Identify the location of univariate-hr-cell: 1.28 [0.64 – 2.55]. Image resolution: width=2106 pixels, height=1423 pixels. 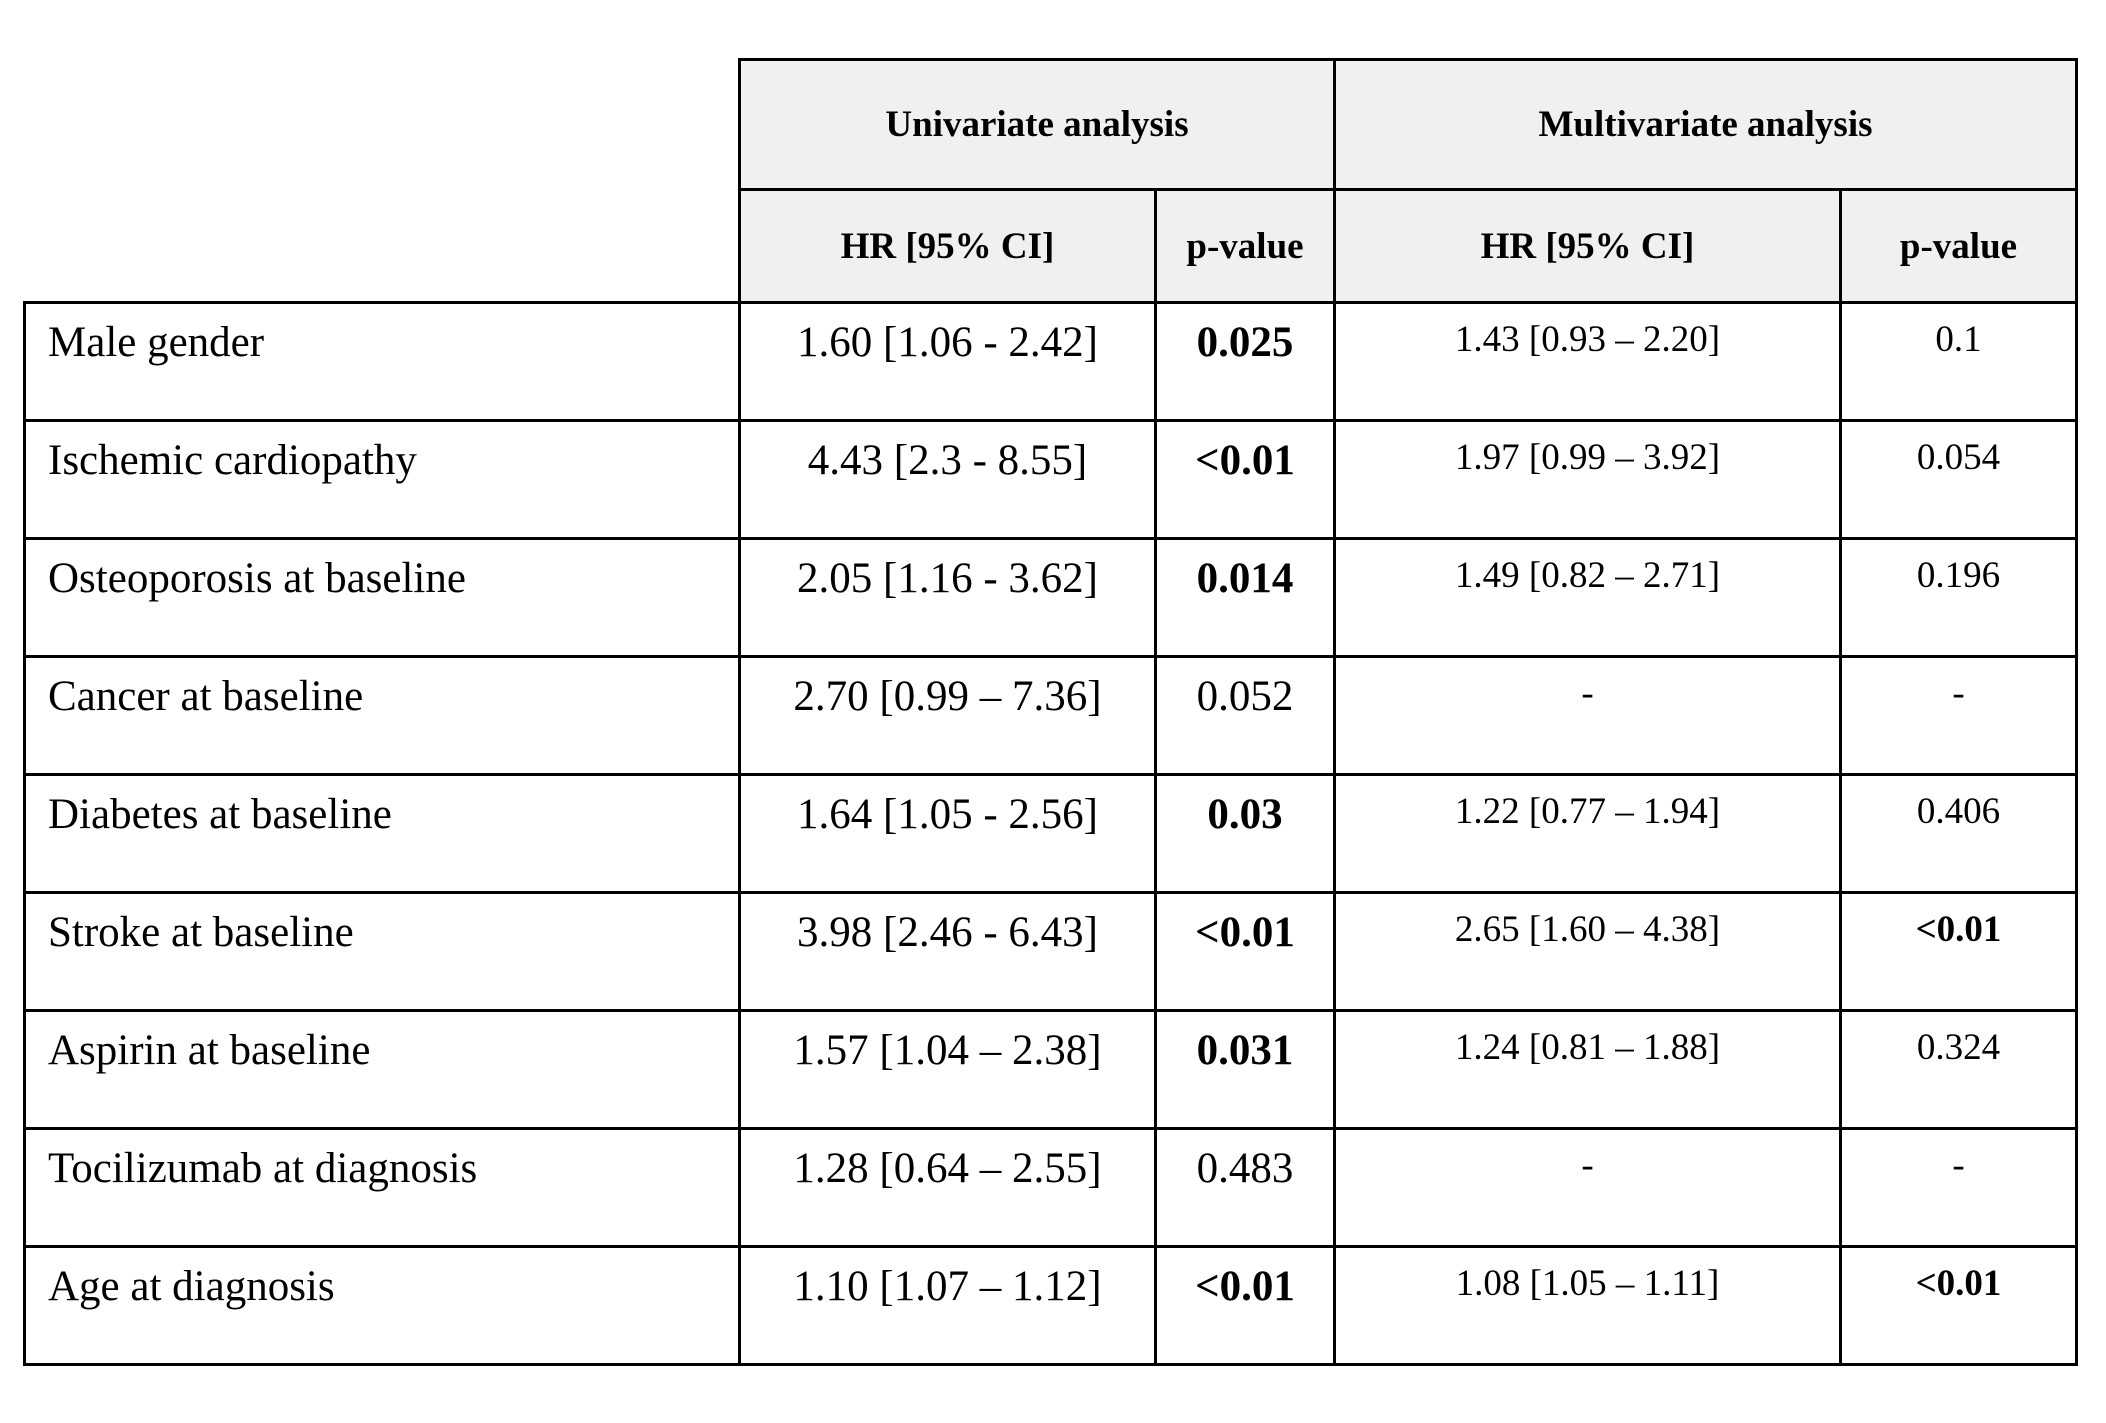
(947, 1187).